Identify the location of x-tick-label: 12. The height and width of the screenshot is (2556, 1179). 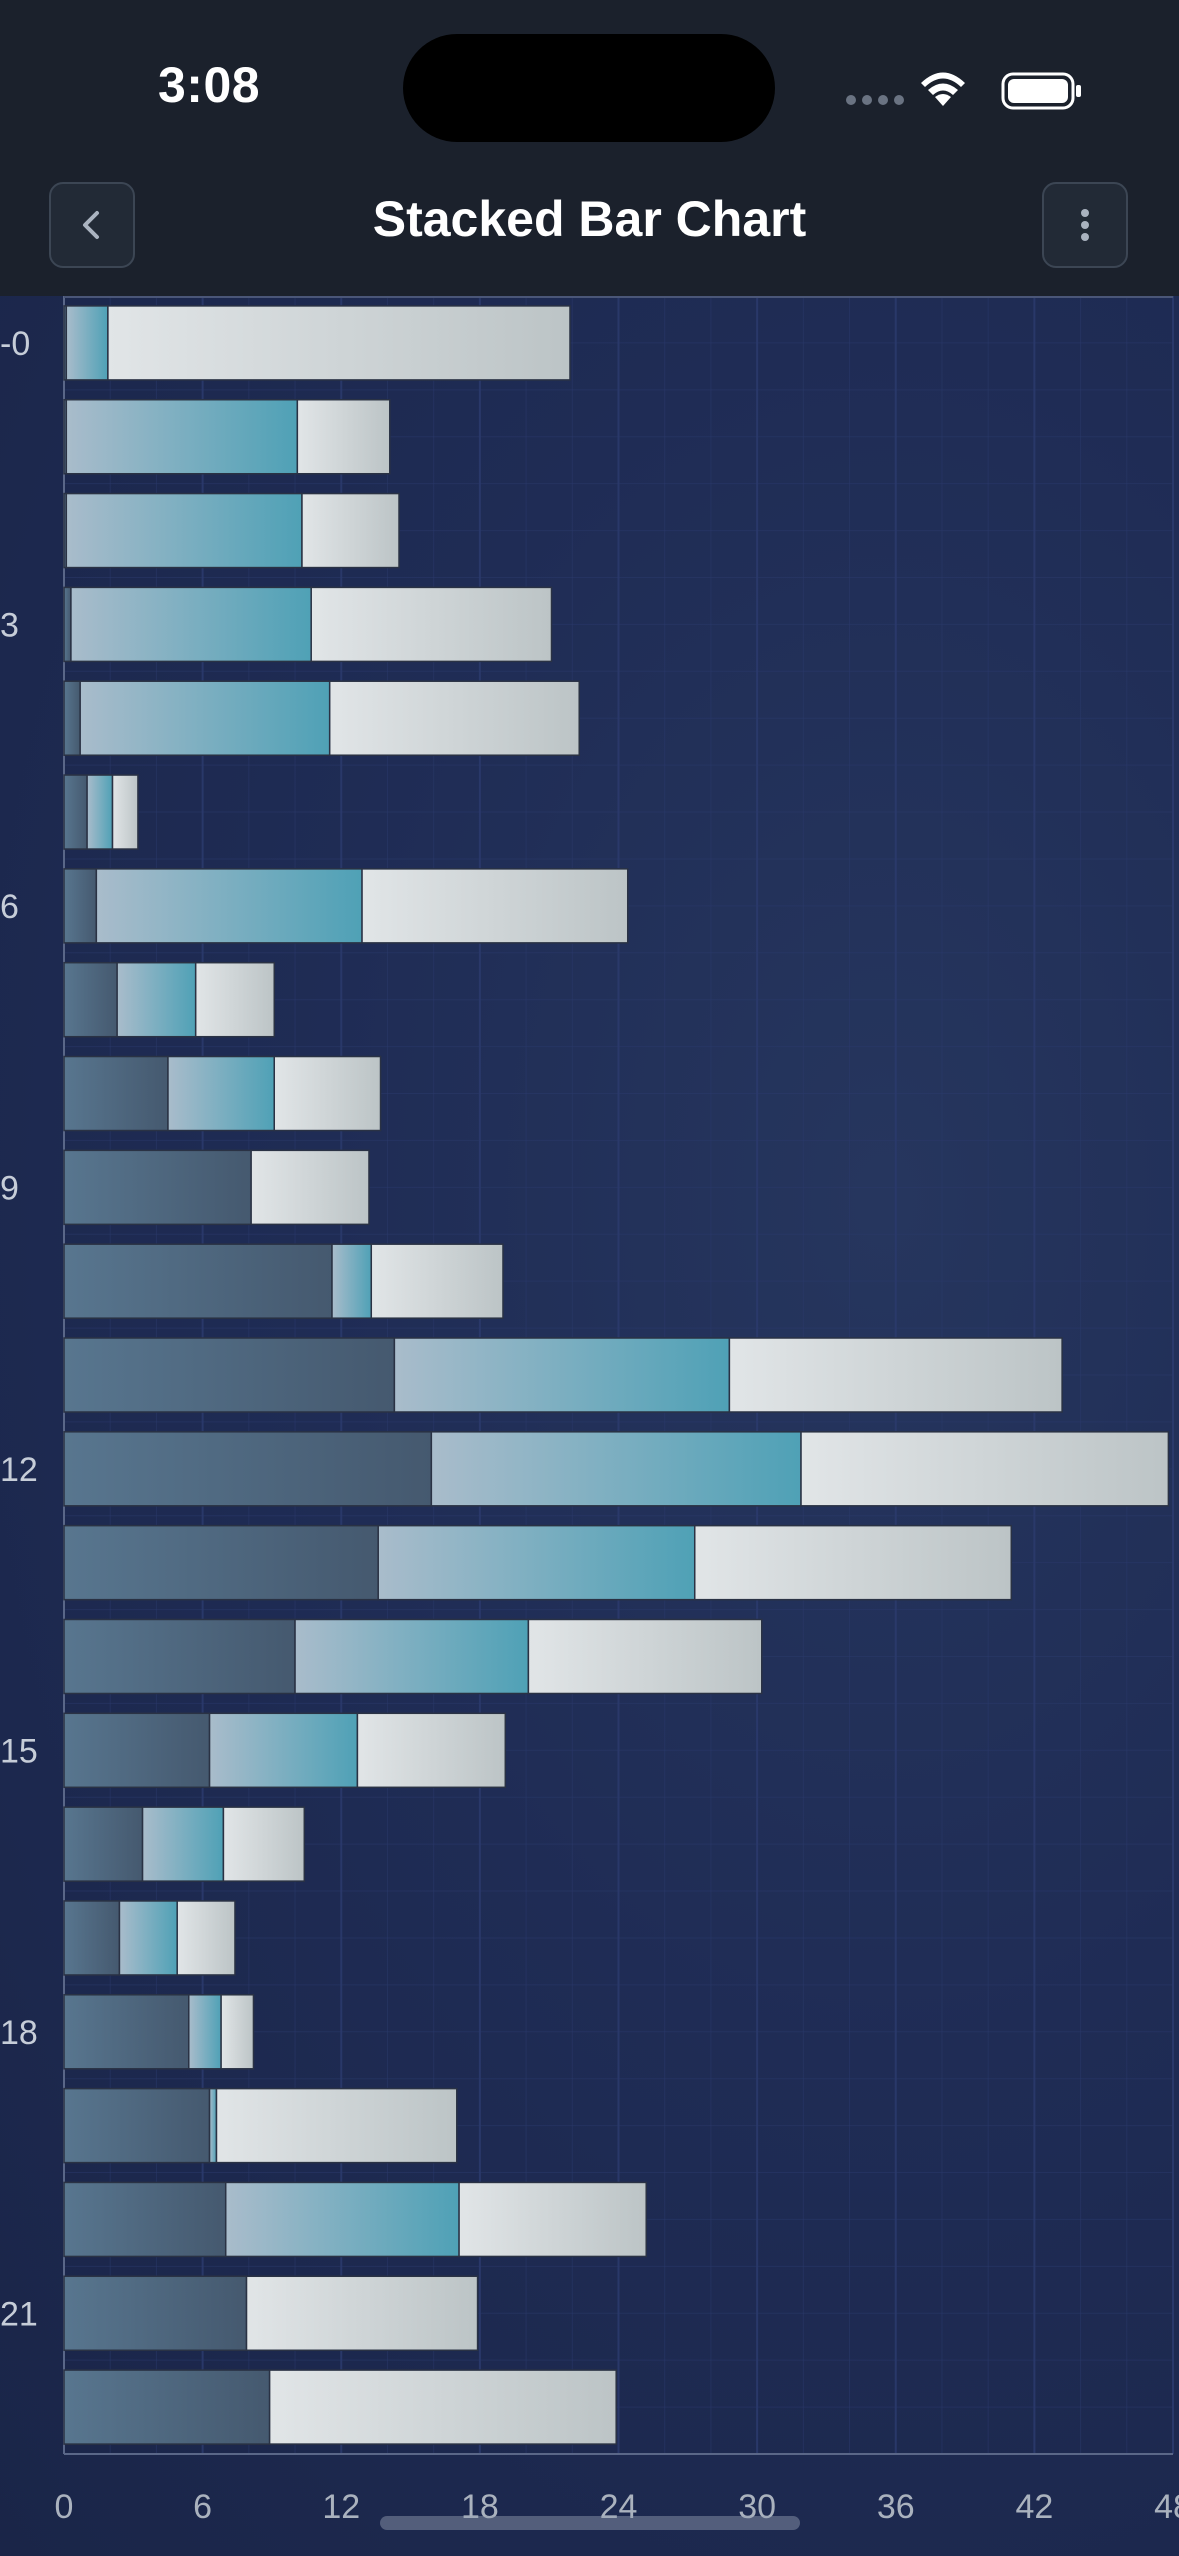
(341, 2507).